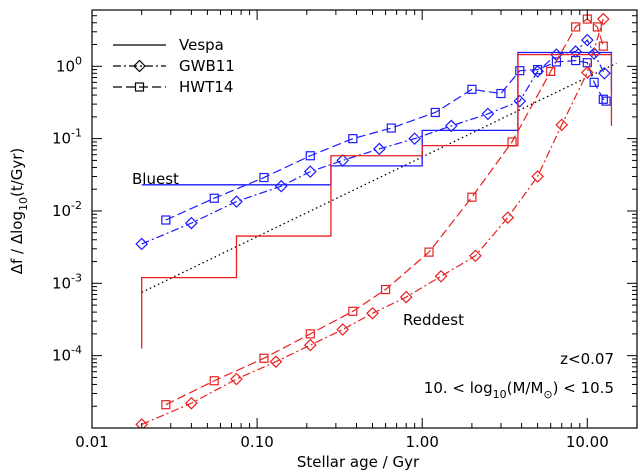  I want to click on x-tick-label: 0.01, so click(91, 442).